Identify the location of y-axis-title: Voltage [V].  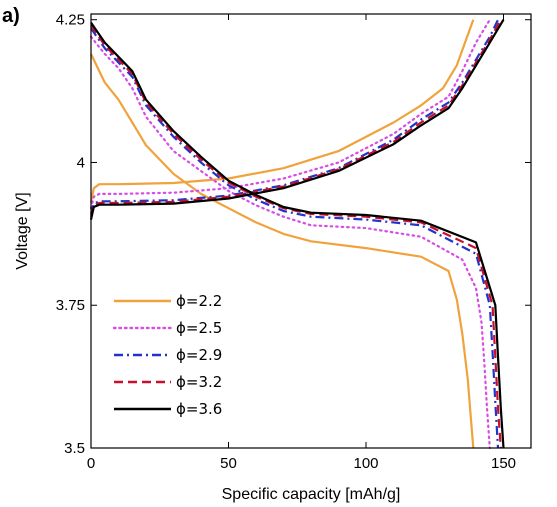
(22, 230).